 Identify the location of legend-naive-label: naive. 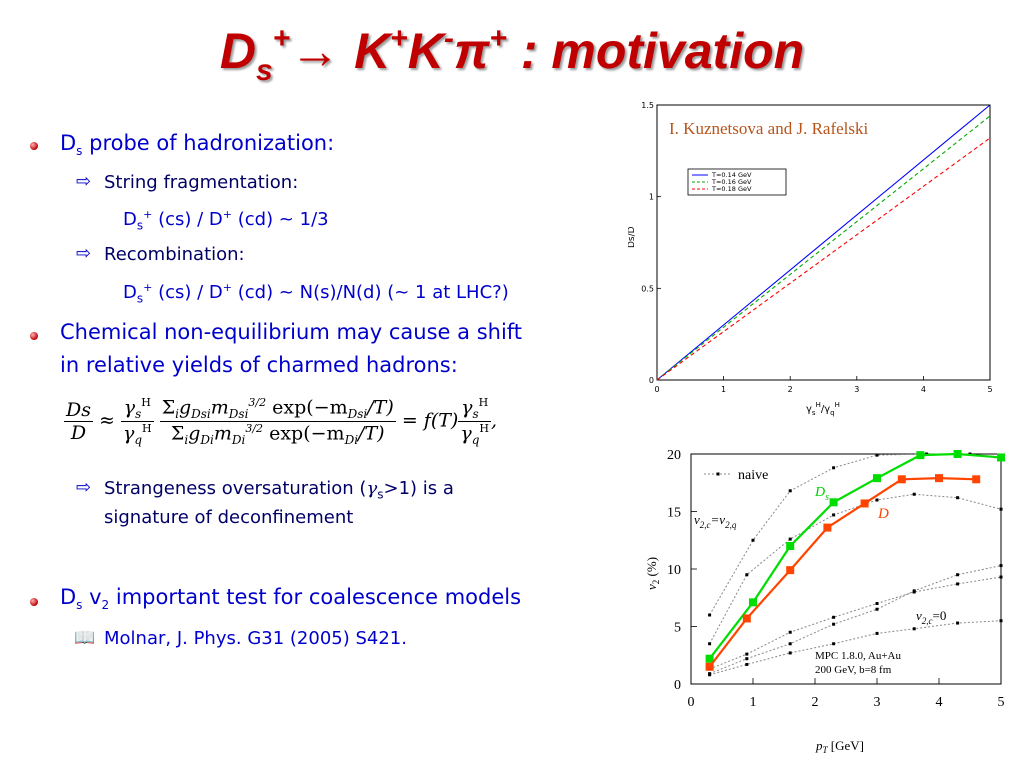
(753, 475).